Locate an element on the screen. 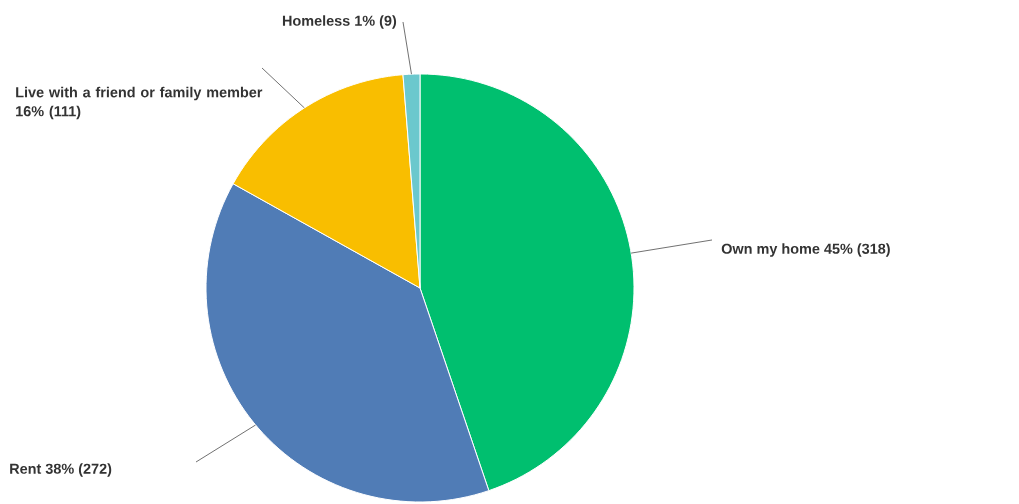  slice-label: Live with a friend or family member is located at coordinates (139, 93).